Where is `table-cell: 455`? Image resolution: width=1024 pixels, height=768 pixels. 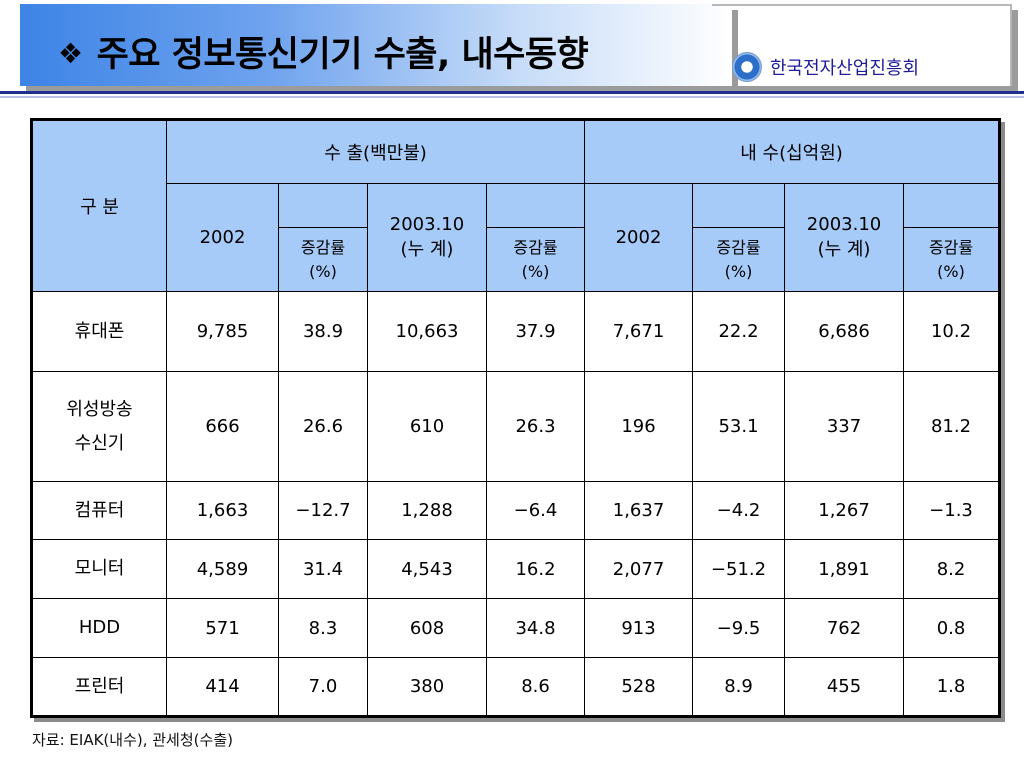 table-cell: 455 is located at coordinates (844, 687).